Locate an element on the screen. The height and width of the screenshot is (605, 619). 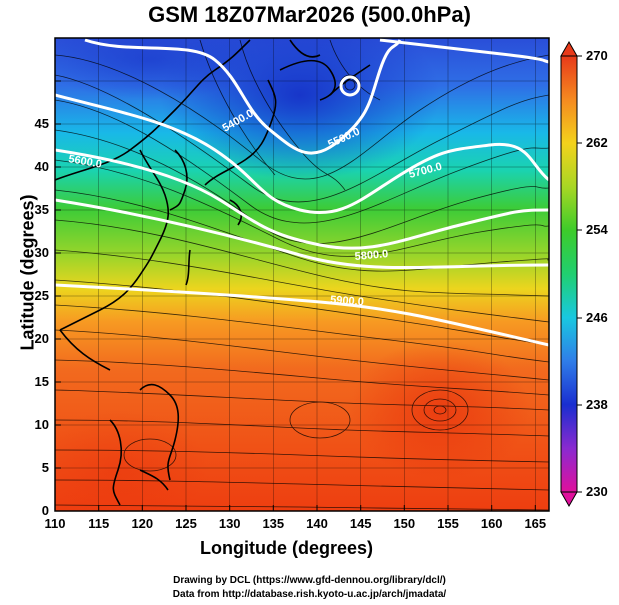
x-tick-label: 125 is located at coordinates (186, 523).